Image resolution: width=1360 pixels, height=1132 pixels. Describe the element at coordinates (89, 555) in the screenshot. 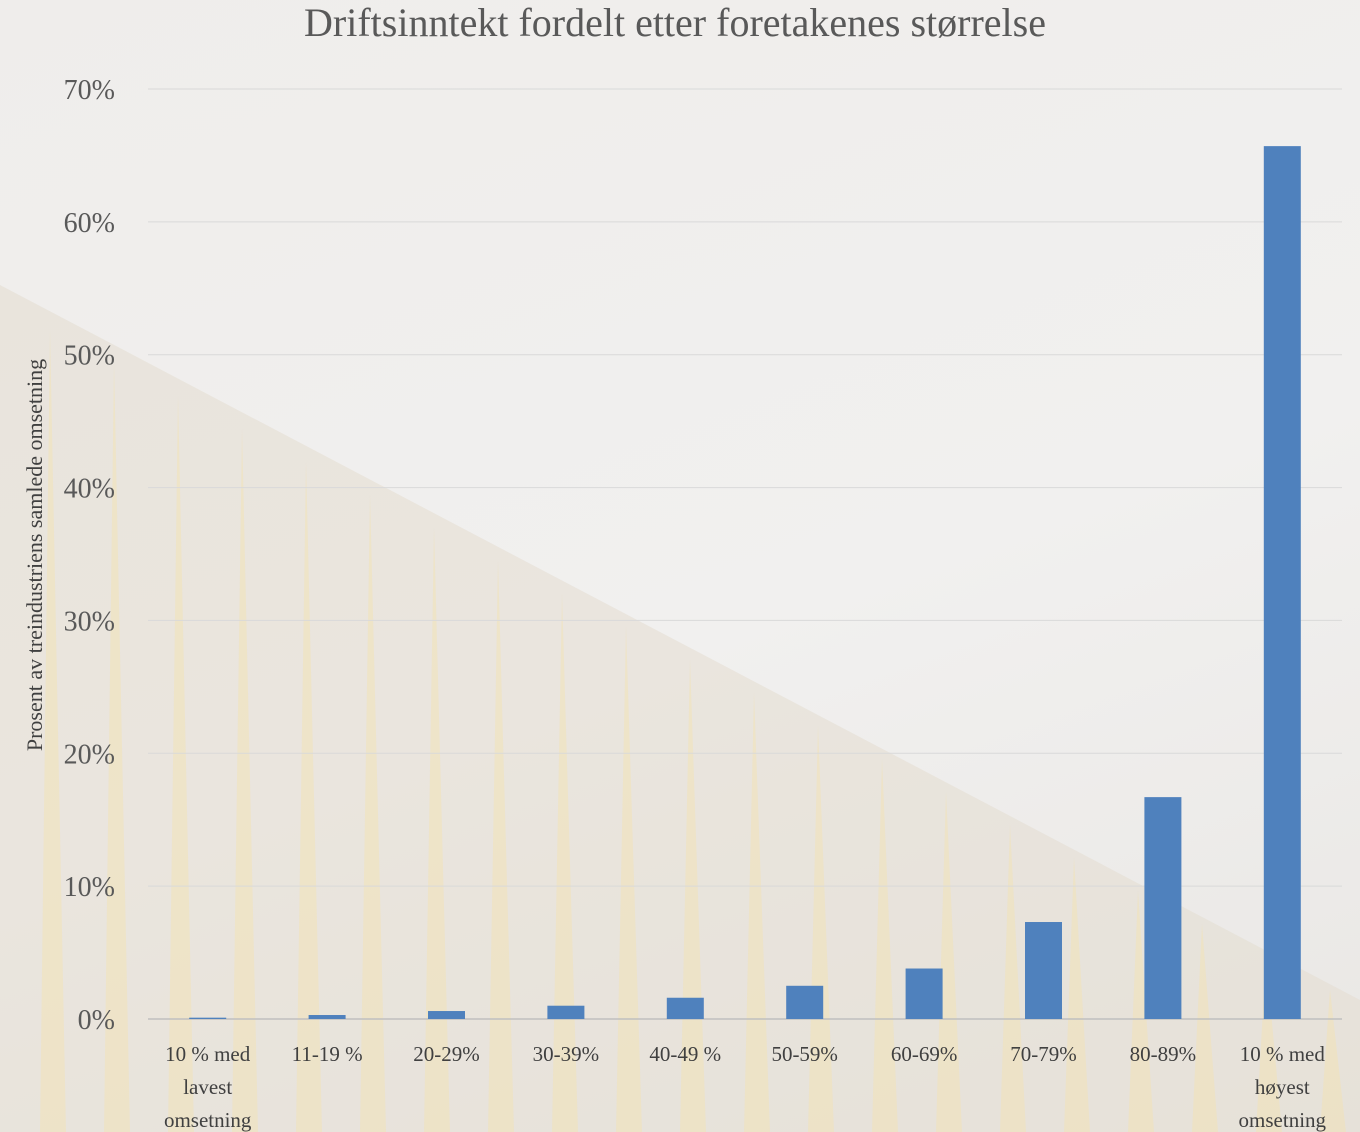

I see `y-axis-ticks: 0% 10% 20% 30% 40% 50% 60% 70%` at that location.